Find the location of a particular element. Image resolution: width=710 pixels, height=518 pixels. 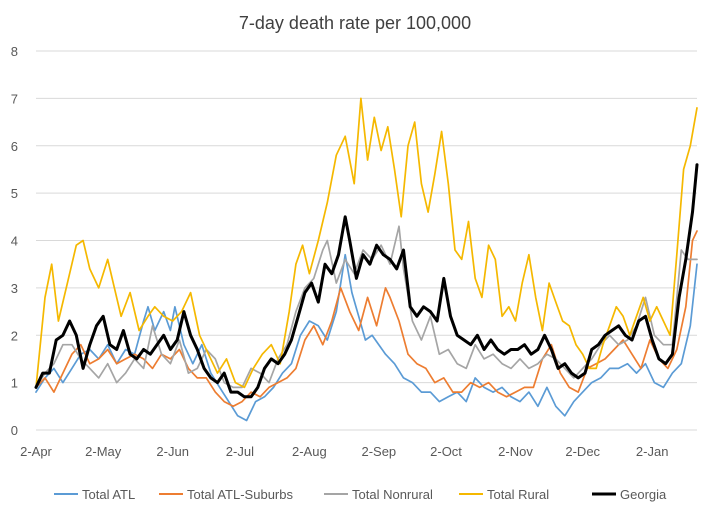

y-tick-label: 1 is located at coordinates (14, 383).